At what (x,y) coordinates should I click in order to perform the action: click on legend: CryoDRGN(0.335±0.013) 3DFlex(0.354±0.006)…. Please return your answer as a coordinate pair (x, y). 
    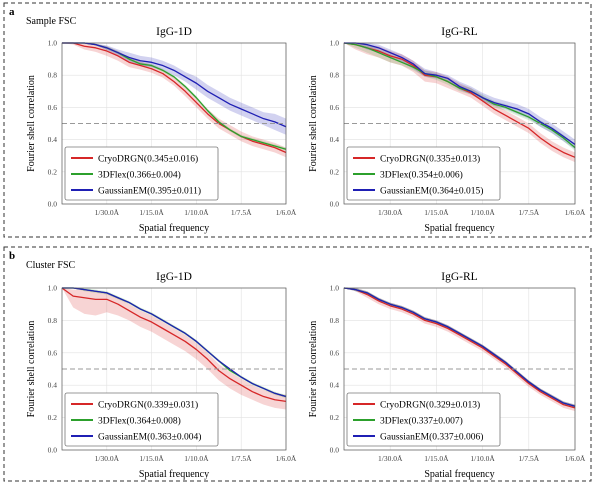
    Looking at the image, I should click on (423, 173).